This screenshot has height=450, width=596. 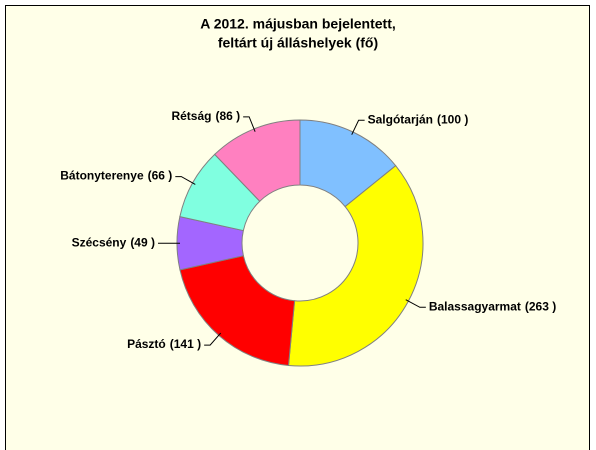 What do you see at coordinates (475, 306) in the screenshot?
I see `category-label: Balassagyarmat` at bounding box center [475, 306].